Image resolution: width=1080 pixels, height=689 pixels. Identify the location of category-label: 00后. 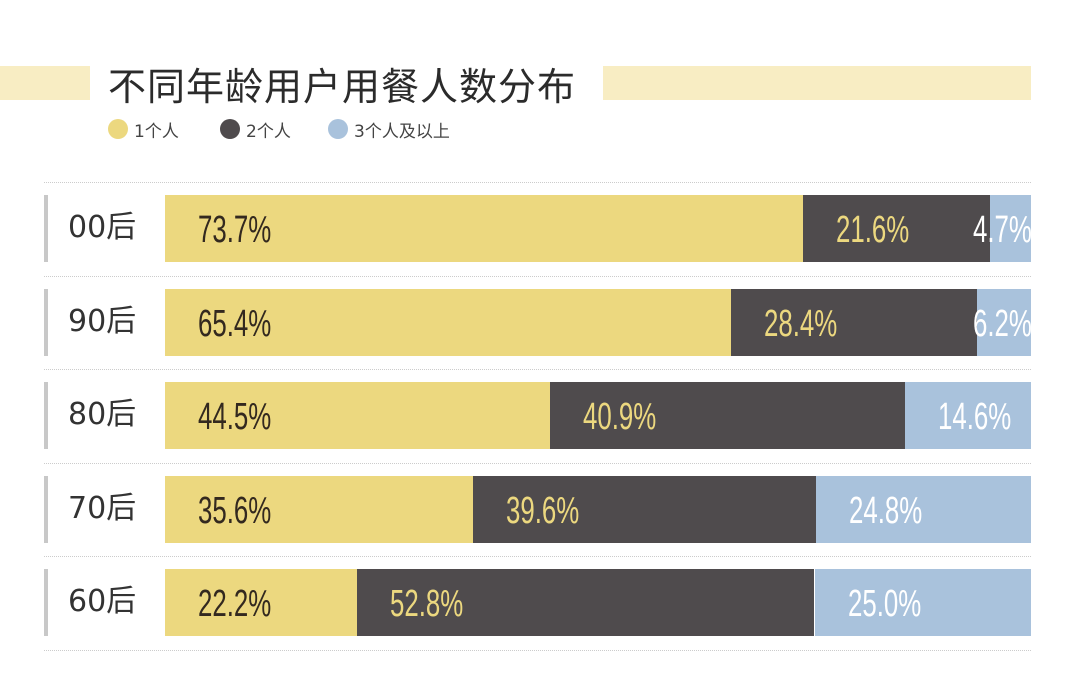
(102, 227).